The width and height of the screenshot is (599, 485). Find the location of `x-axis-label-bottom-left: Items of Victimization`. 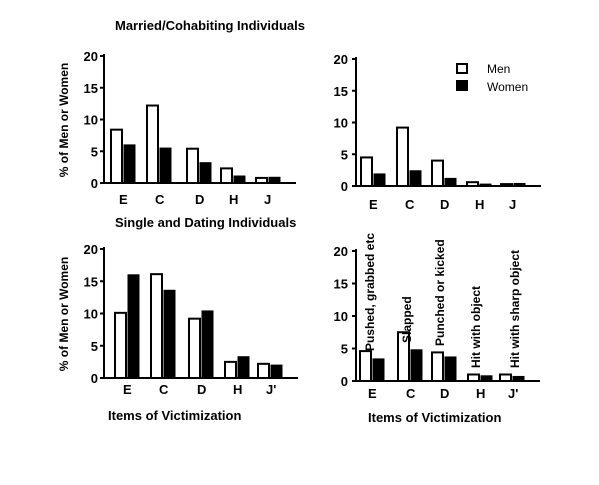

x-axis-label-bottom-left: Items of Victimization is located at coordinates (174, 415).